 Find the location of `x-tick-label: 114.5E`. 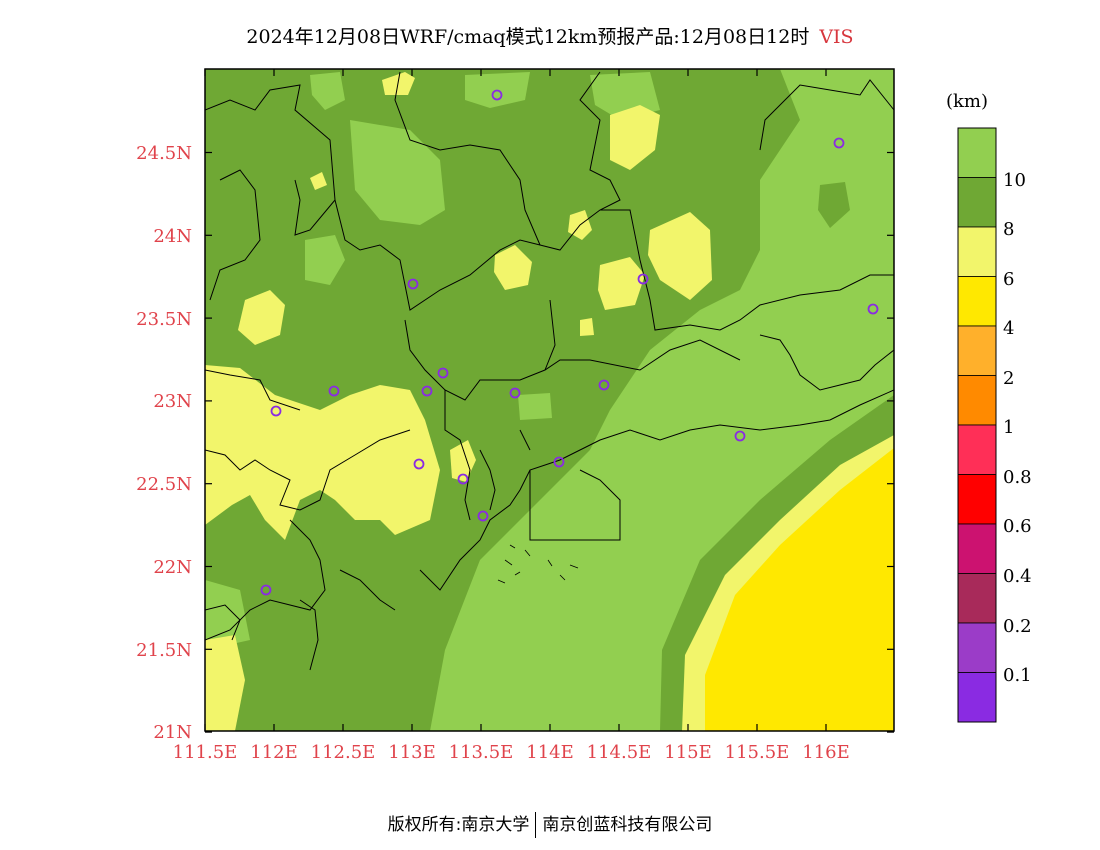

x-tick-label: 114.5E is located at coordinates (619, 752).